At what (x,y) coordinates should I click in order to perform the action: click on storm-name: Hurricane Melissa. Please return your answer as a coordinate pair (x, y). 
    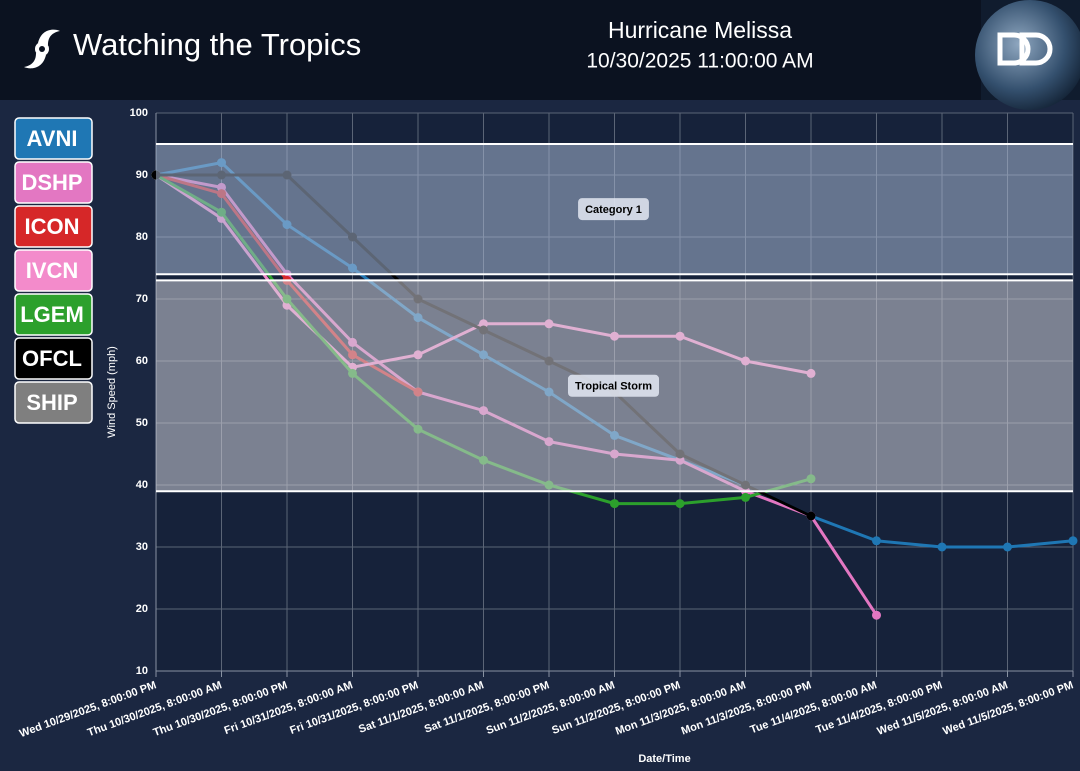
    Looking at the image, I should click on (700, 30).